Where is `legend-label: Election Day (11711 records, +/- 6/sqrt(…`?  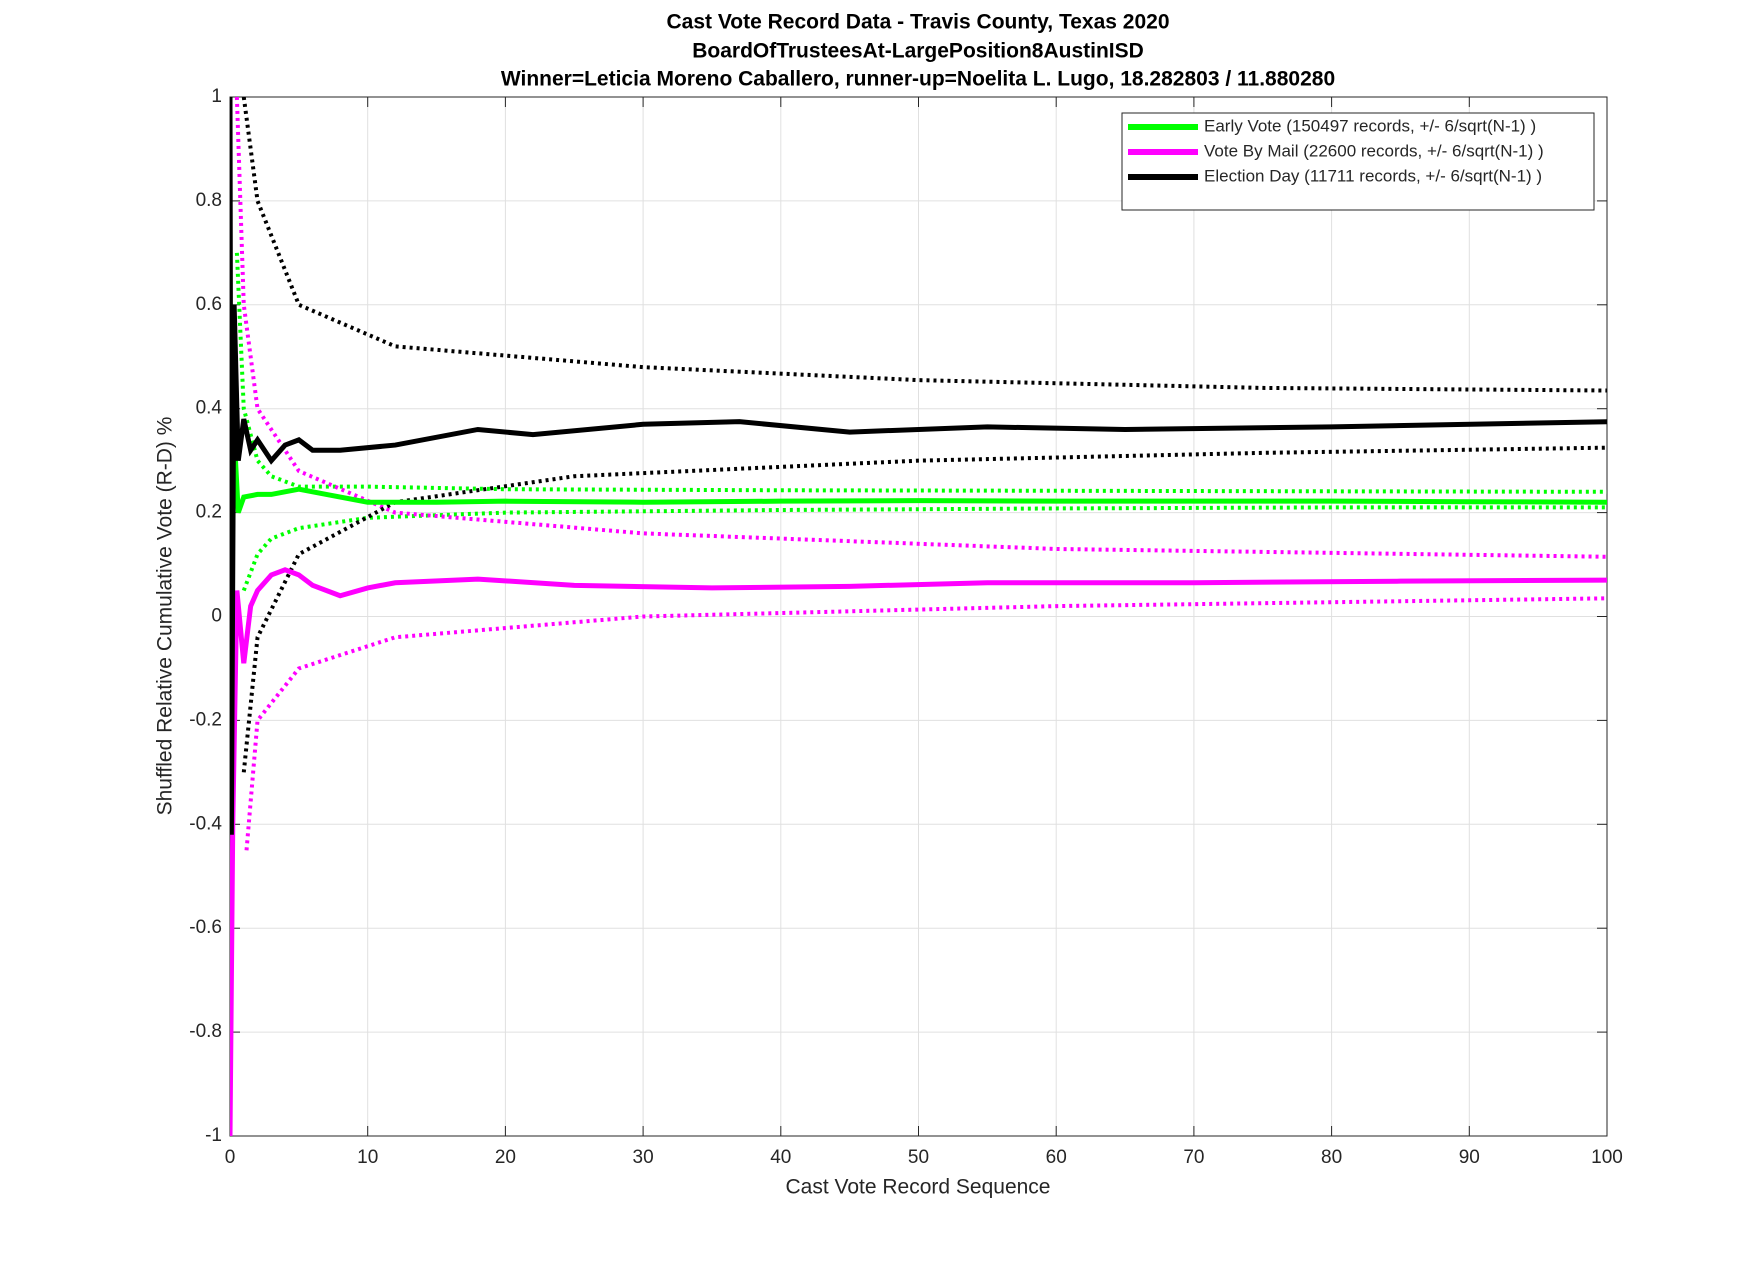
legend-label: Election Day (11711 records, +/- 6/sqrt(… is located at coordinates (1373, 175).